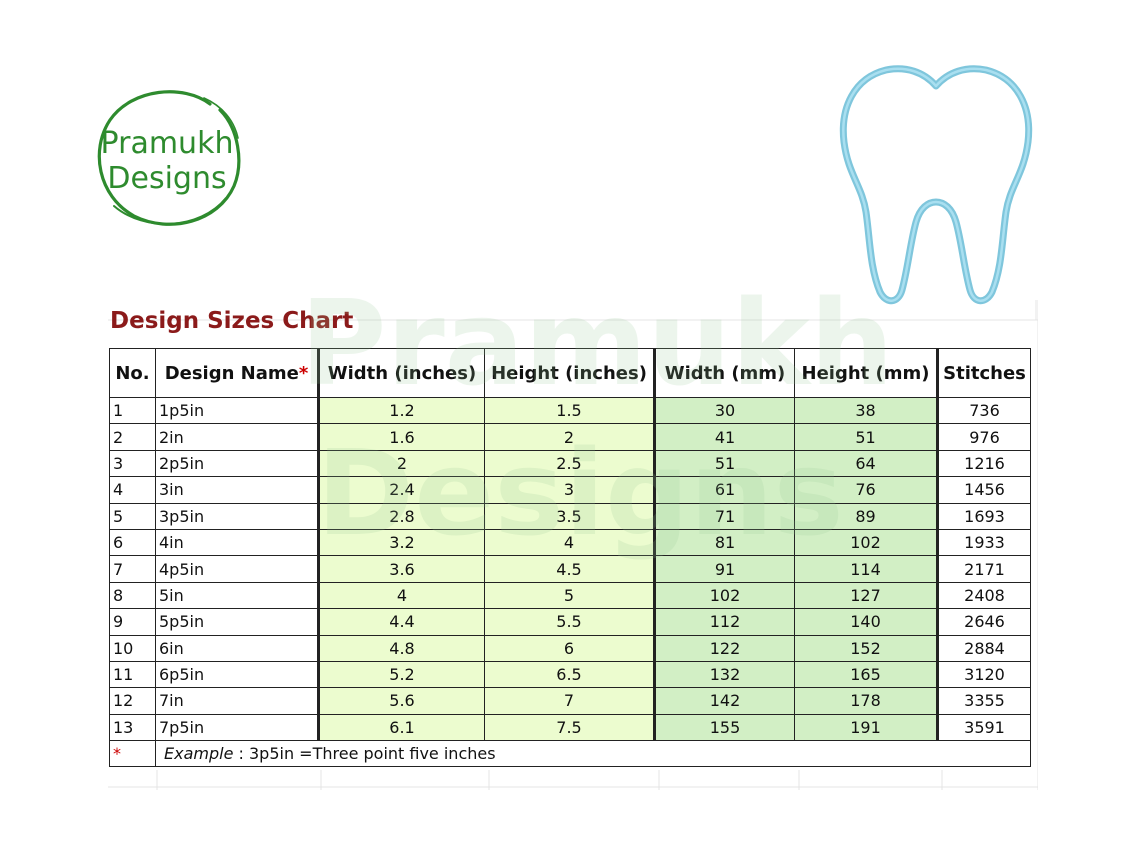  I want to click on cell-height-inches: 1.5, so click(569, 410).